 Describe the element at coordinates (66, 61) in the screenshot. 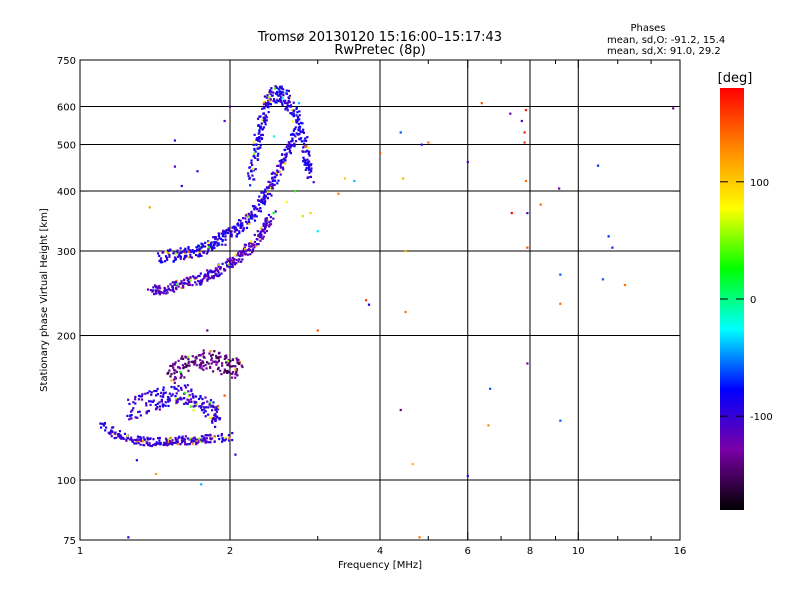

I see `y-tick-label: 750` at that location.